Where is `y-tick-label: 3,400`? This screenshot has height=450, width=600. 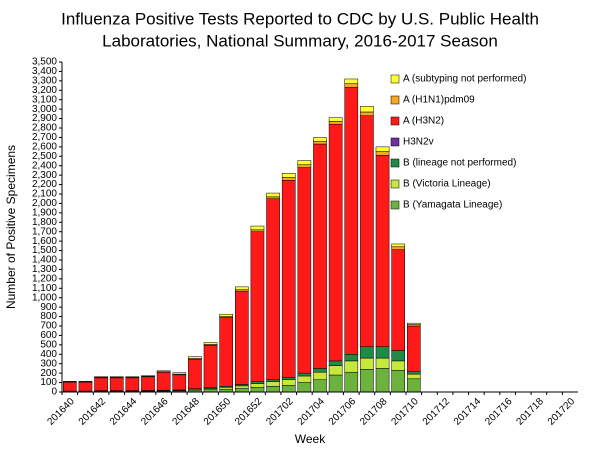
y-tick-label: 3,400 is located at coordinates (44, 71).